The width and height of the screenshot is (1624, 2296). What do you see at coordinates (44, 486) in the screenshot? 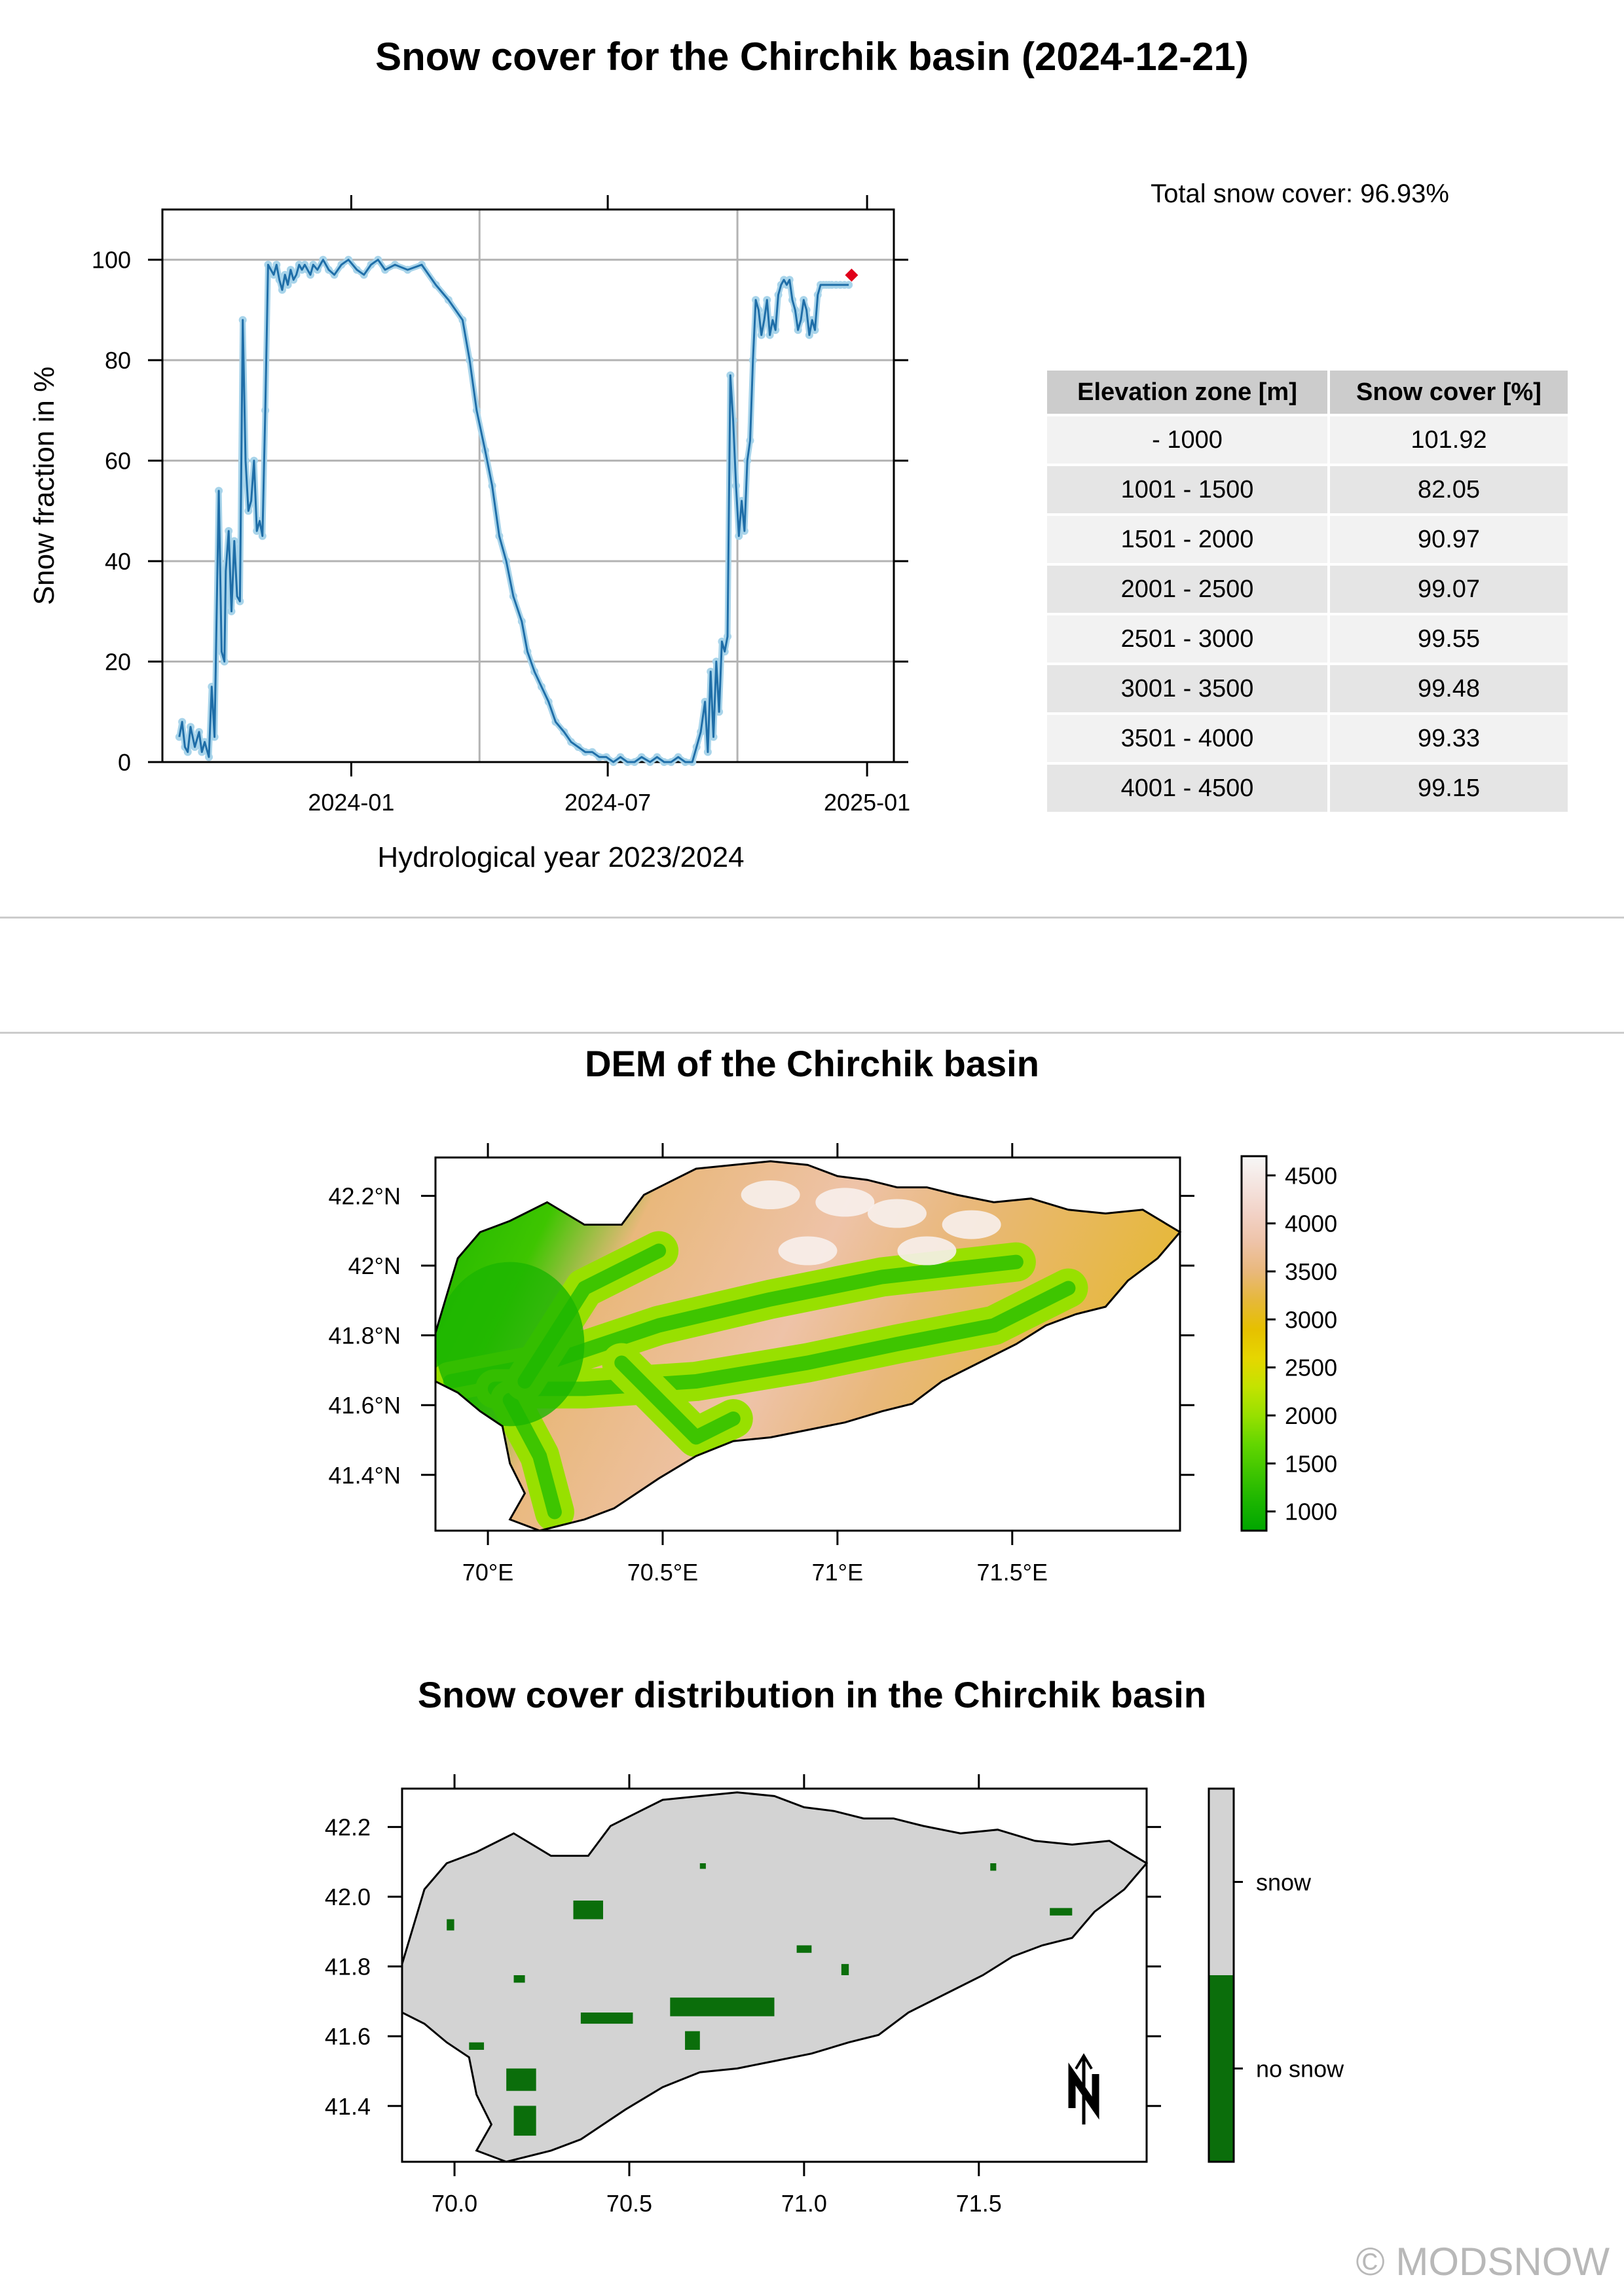
I see `y-axis-label: Snow fraction in %` at bounding box center [44, 486].